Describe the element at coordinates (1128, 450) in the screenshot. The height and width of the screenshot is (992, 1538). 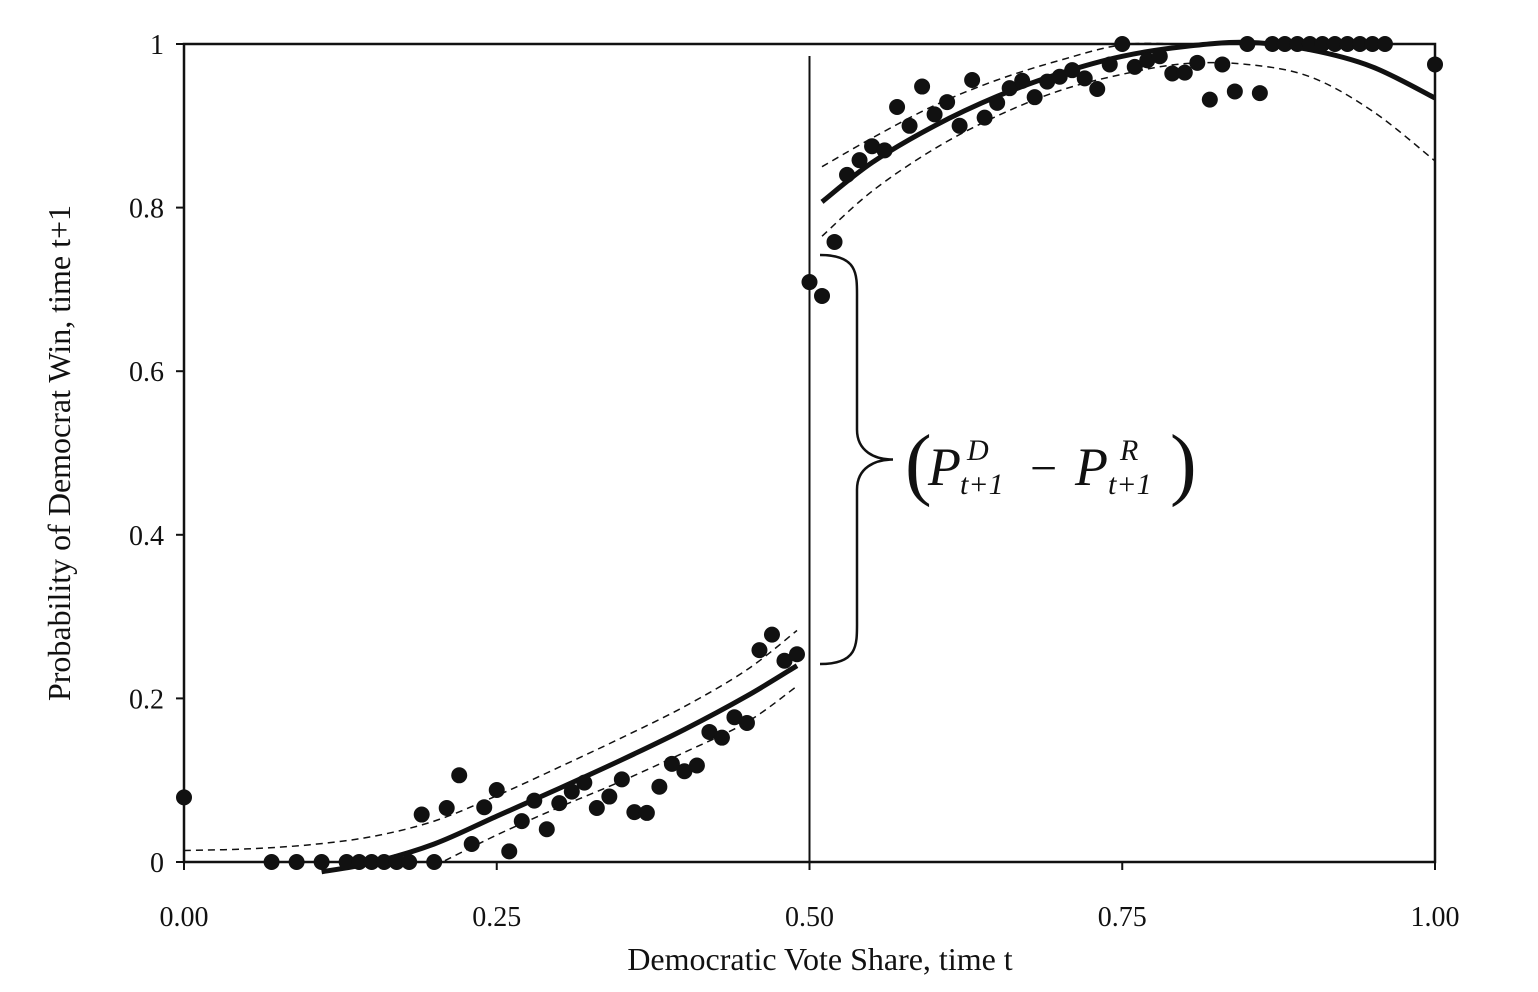
I see `formula-sup-right: R` at that location.